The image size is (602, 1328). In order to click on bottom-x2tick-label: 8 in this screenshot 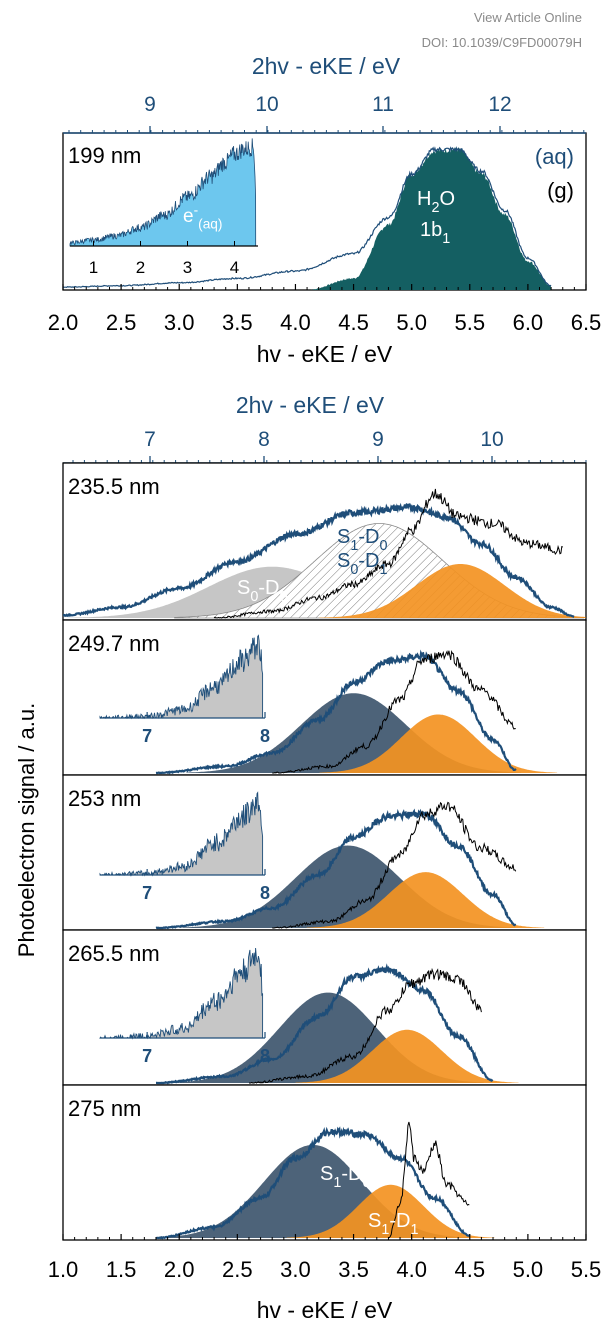, I will do `click(264, 439)`.